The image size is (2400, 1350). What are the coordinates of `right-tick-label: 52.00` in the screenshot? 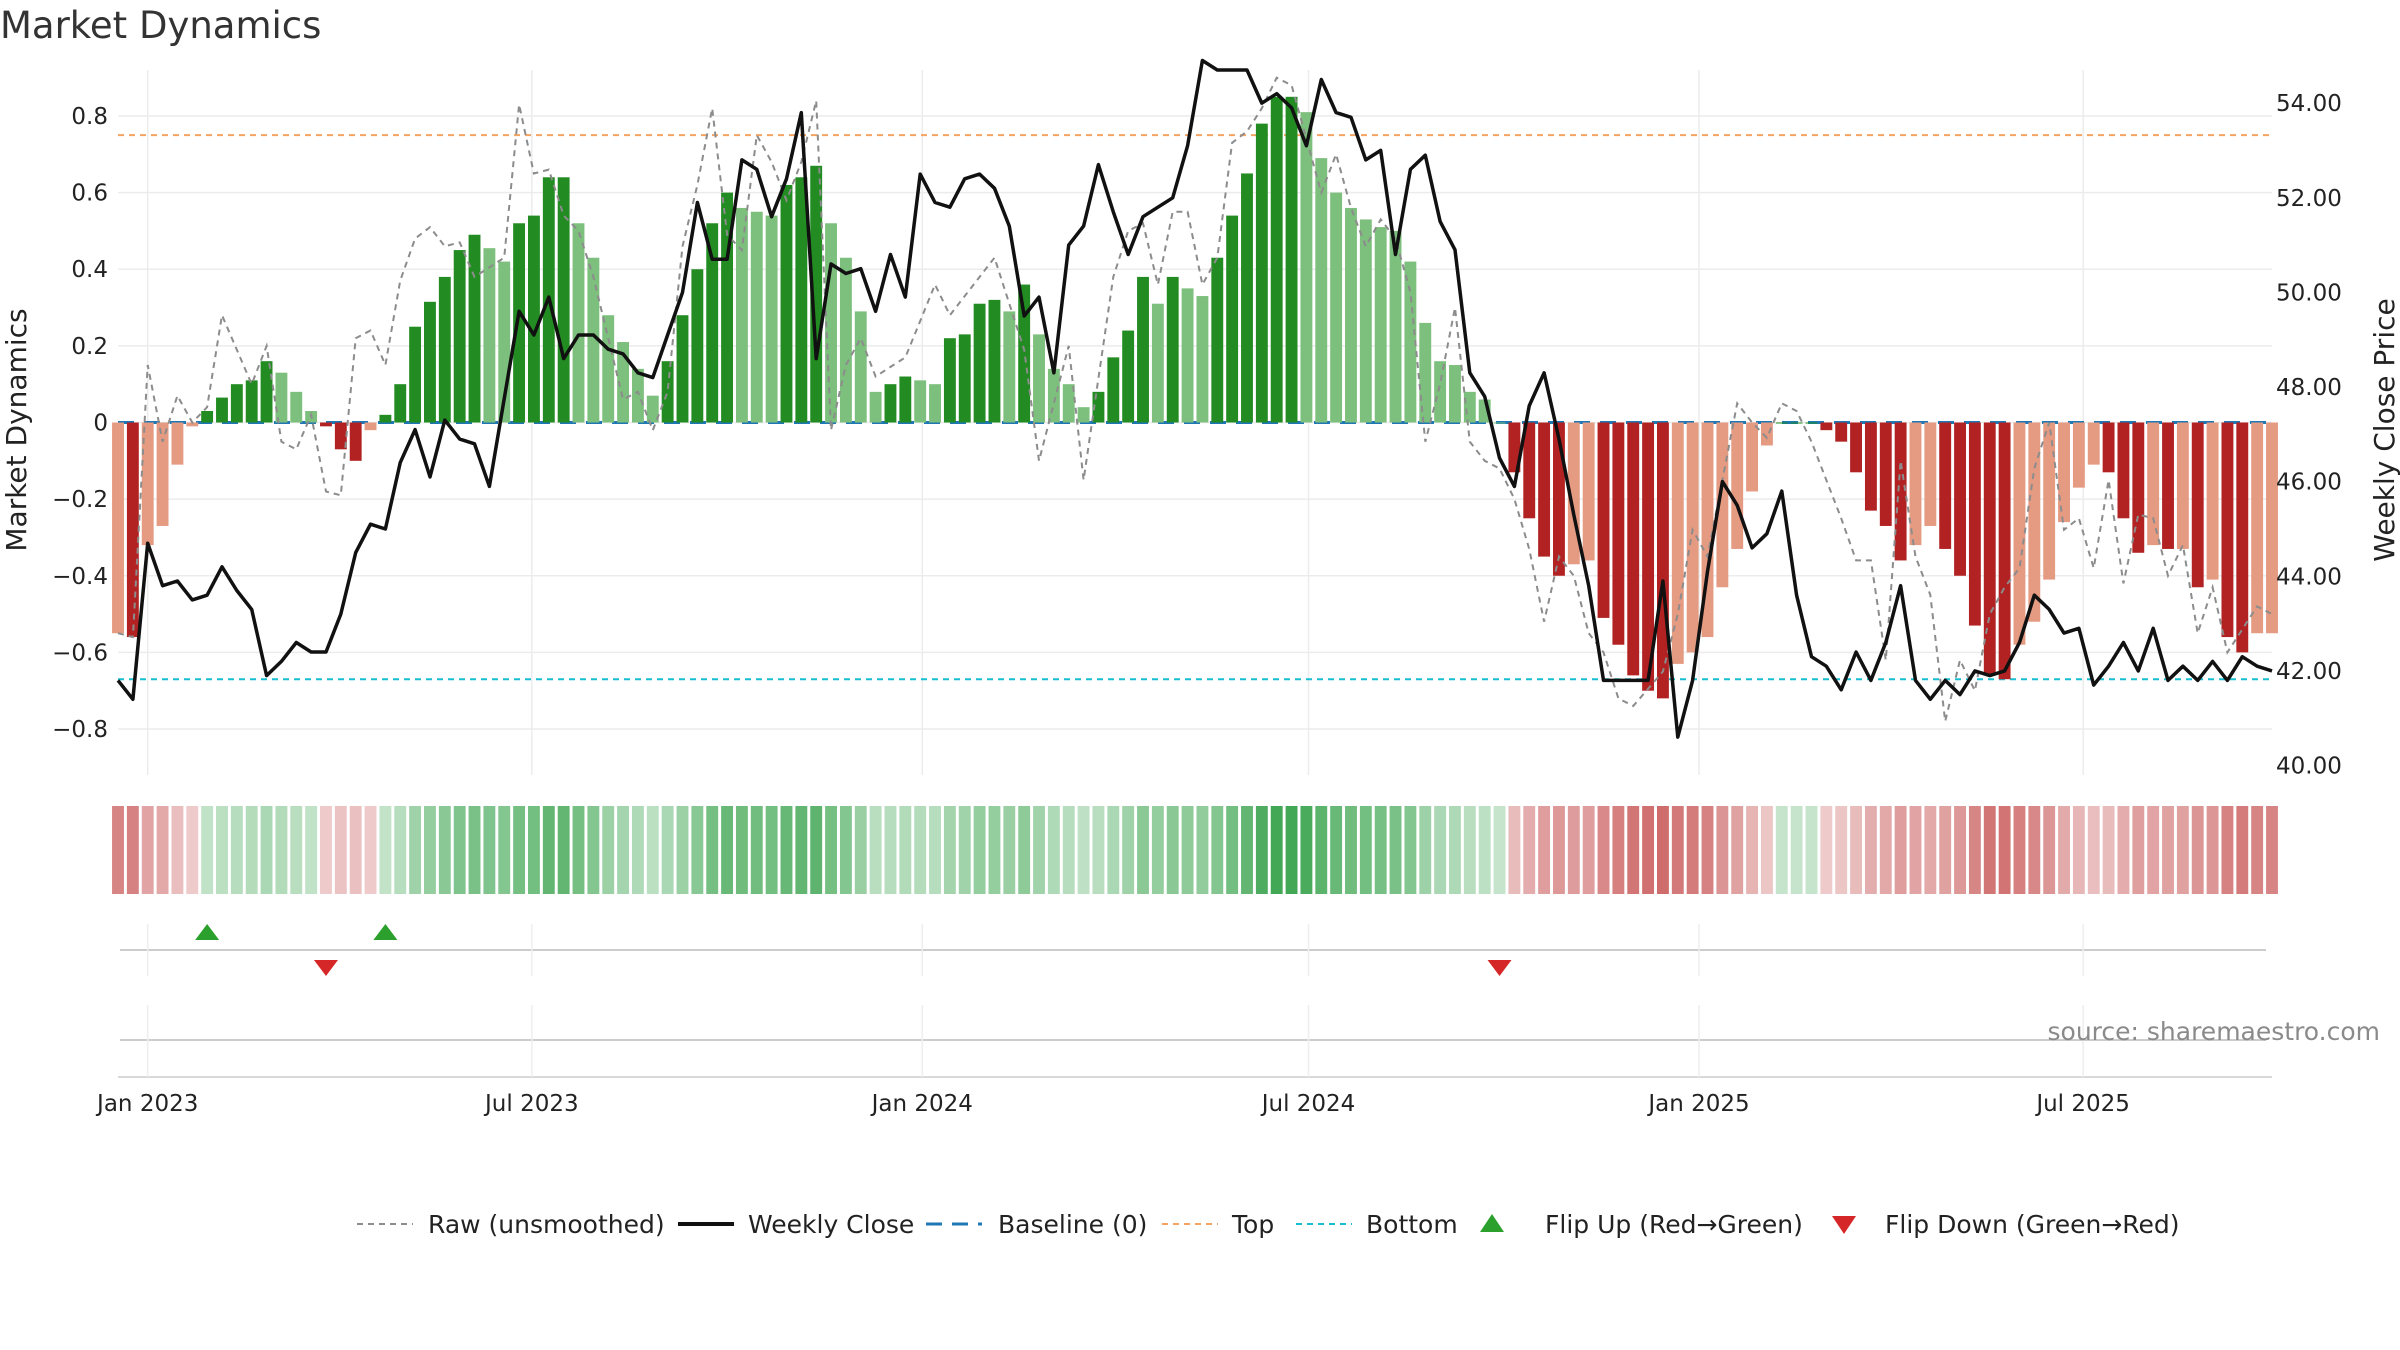 It's located at (2309, 199).